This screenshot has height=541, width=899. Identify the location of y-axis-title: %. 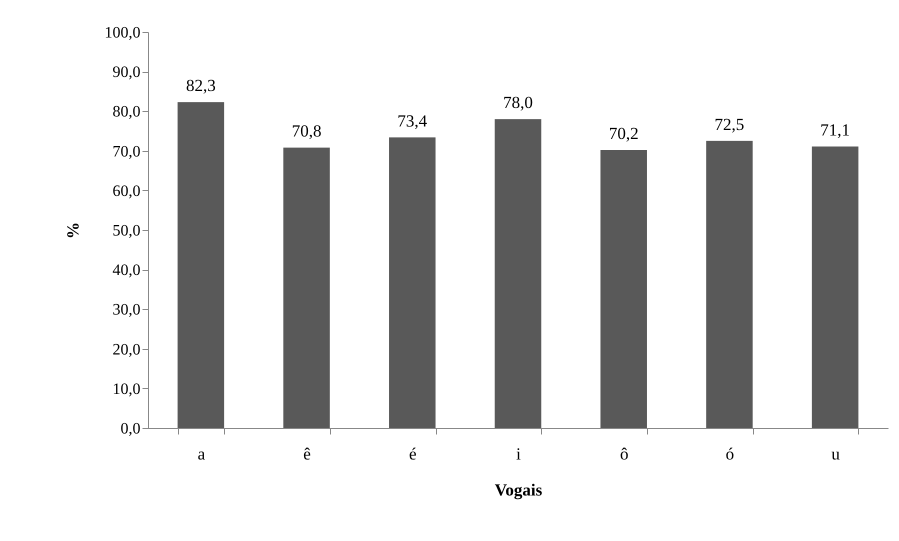
(73, 230).